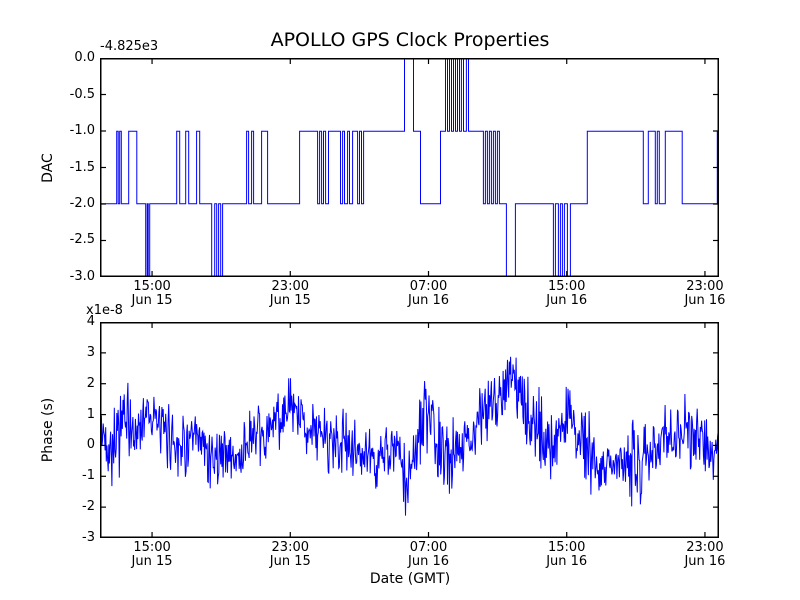 This screenshot has width=800, height=600. Describe the element at coordinates (88, 537) in the screenshot. I see `y-tick-label: -3` at that location.